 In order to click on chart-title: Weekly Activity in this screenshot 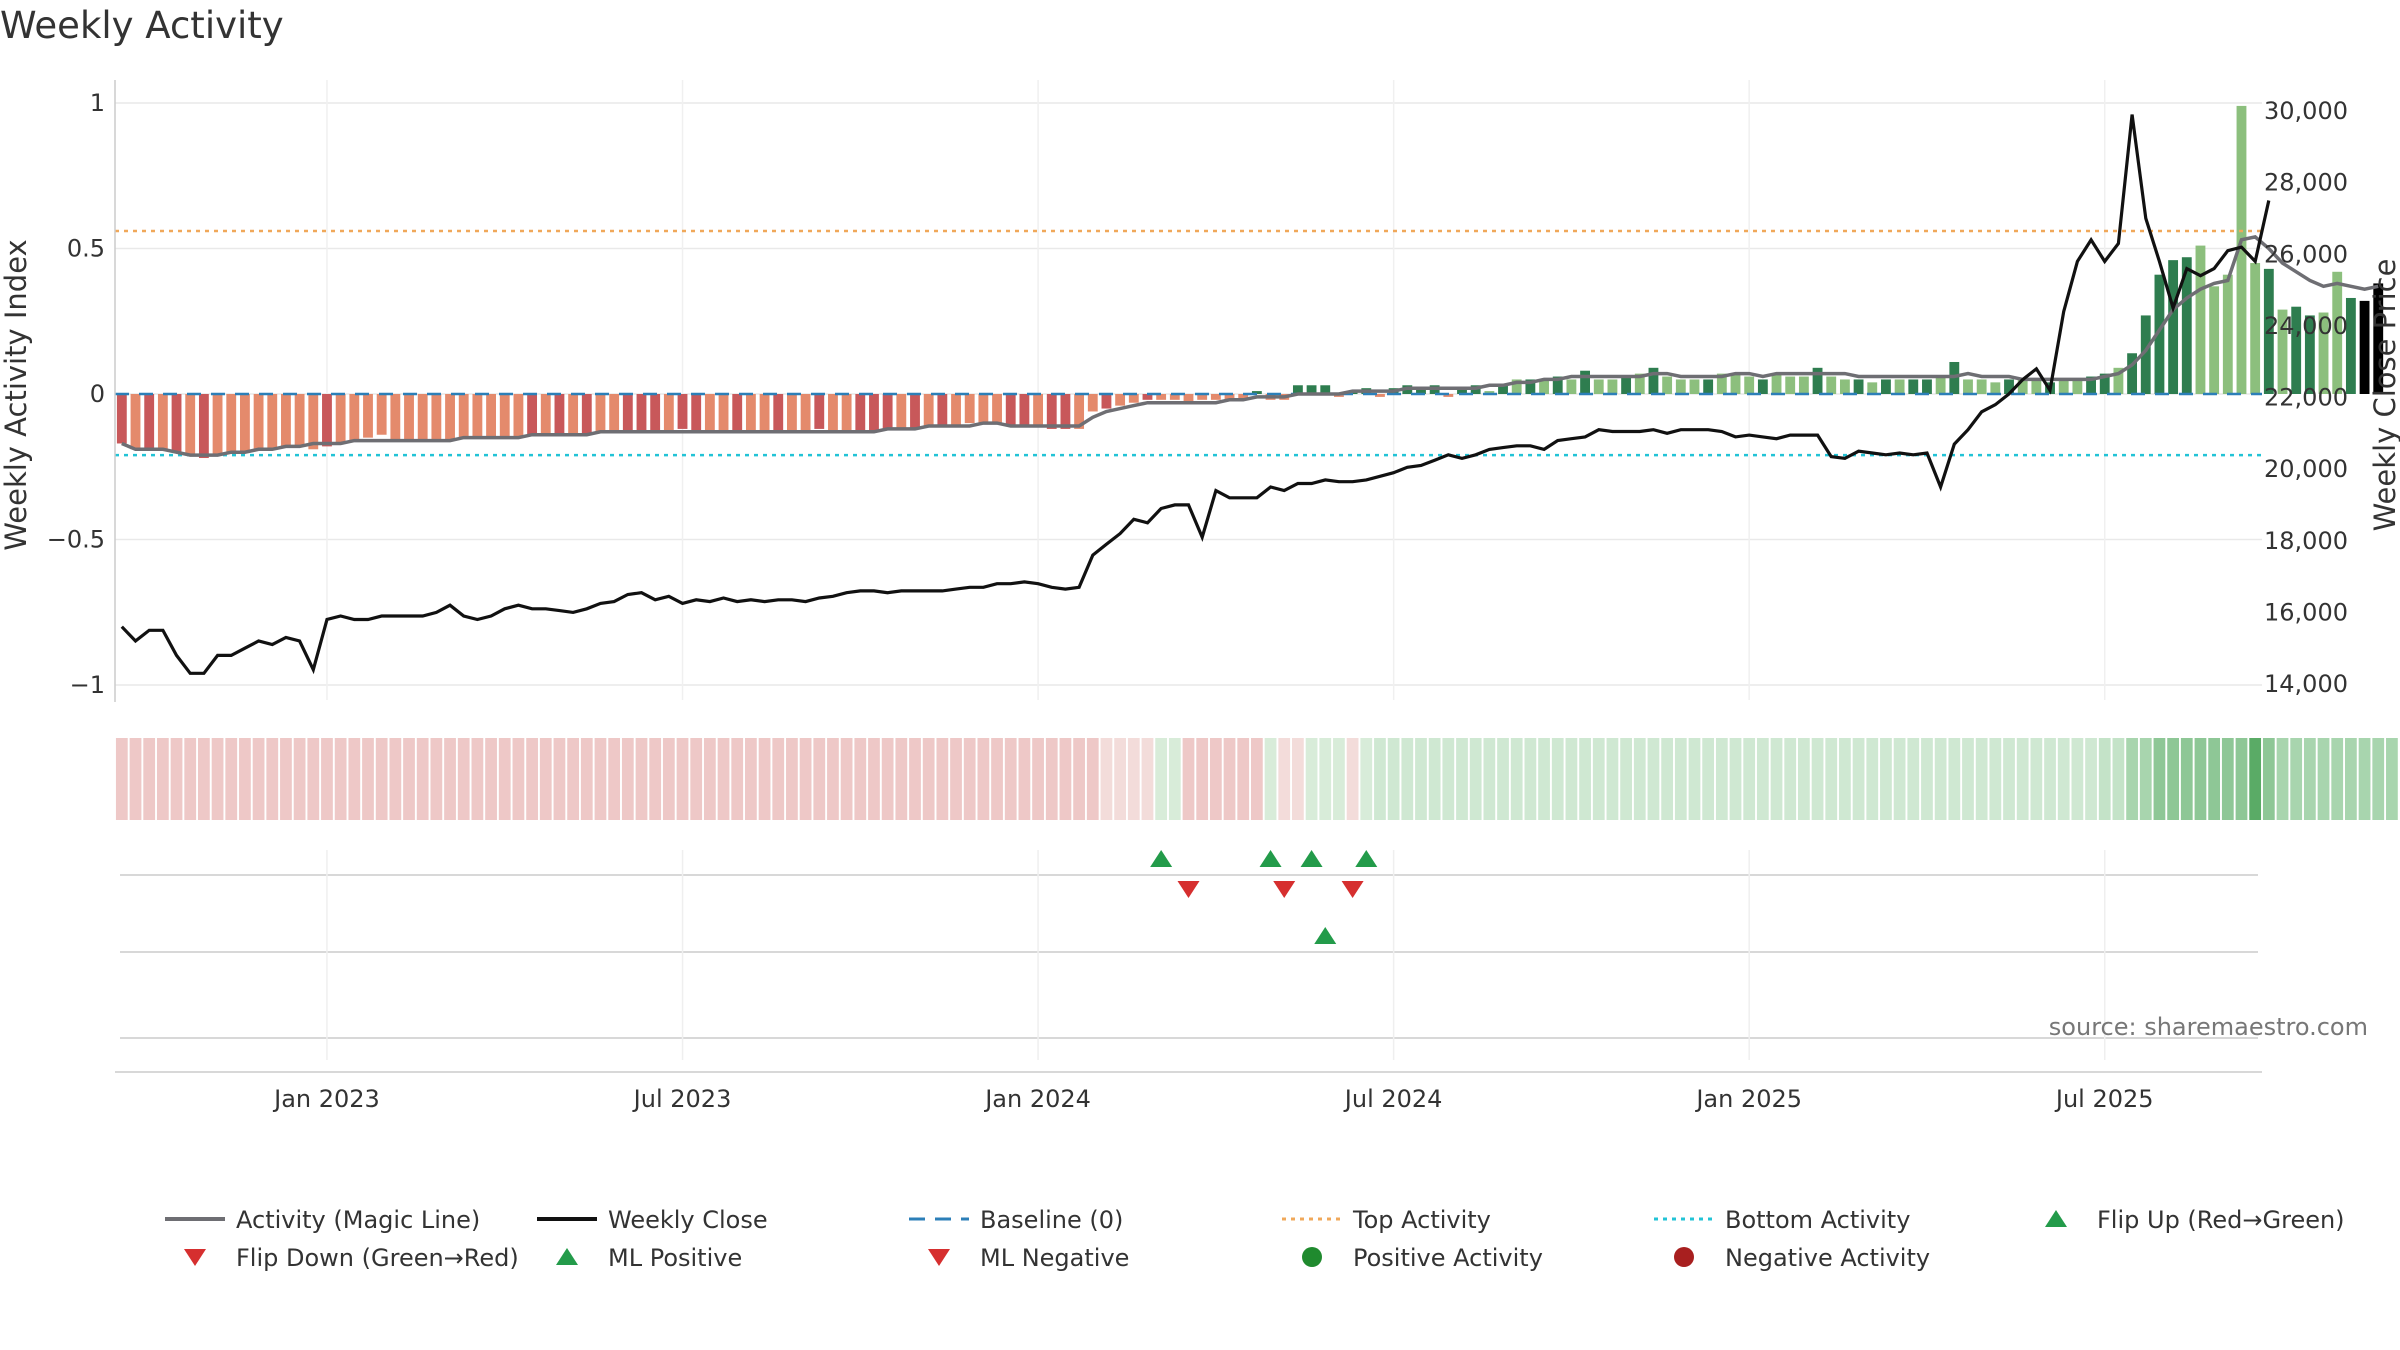, I will do `click(142, 25)`.